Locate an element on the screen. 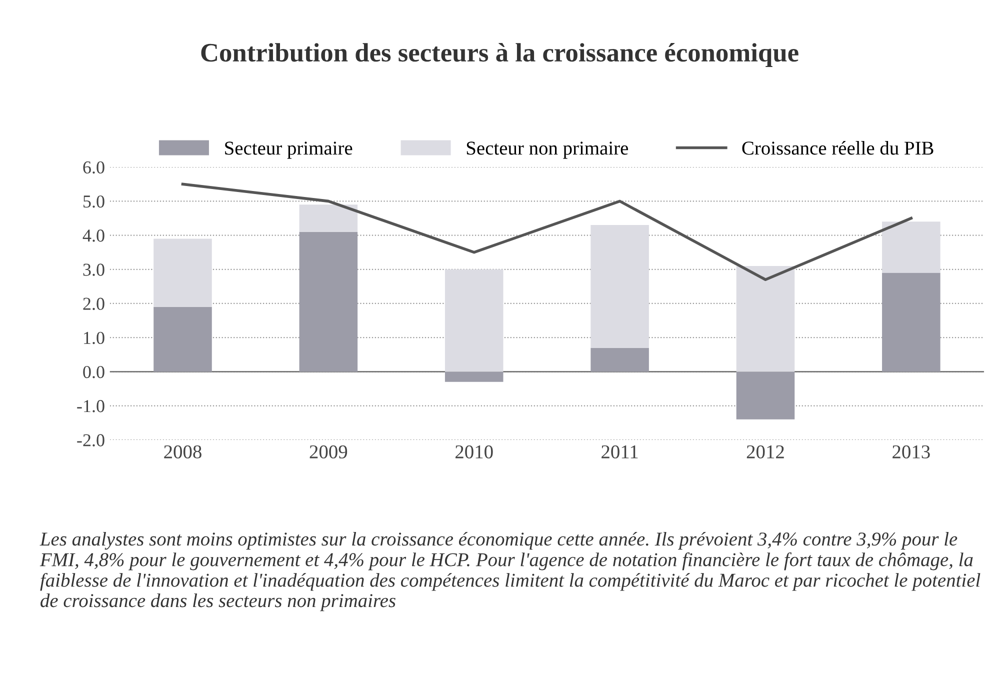 This screenshot has height=682, width=999. x-tick-label: 2011 is located at coordinates (620, 451).